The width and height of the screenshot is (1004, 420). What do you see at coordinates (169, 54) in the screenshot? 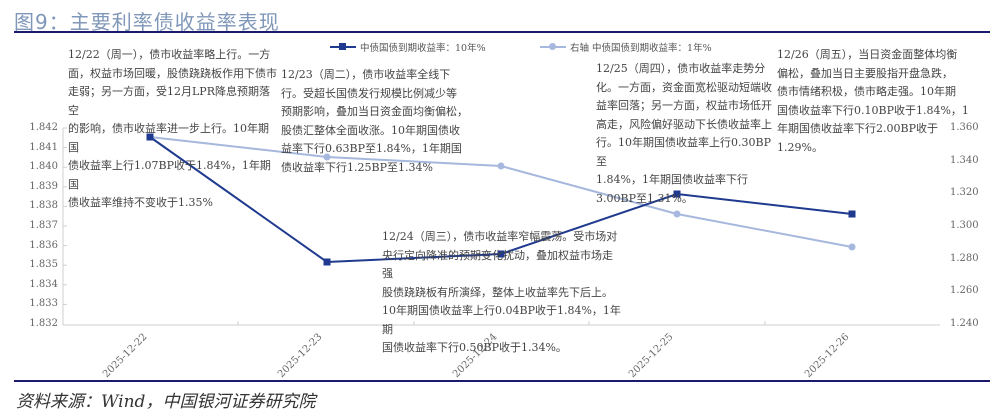
I see `annotation-line: 12/22（周一），债市收益率略上行。一方` at bounding box center [169, 54].